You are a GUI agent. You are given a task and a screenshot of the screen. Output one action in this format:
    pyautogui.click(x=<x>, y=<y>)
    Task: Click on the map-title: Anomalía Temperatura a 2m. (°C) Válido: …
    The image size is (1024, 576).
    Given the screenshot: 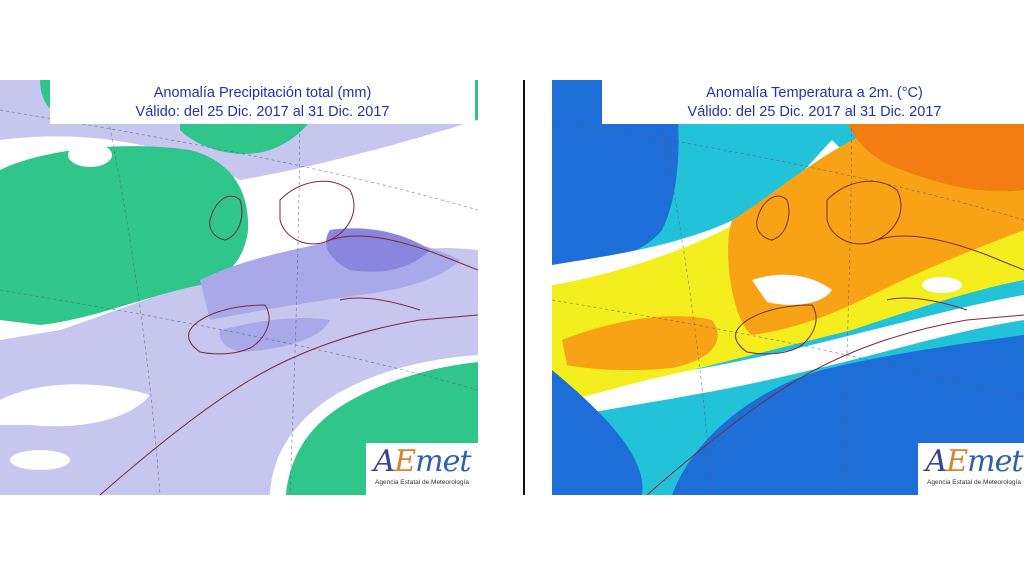 What is the action you would take?
    pyautogui.click(x=813, y=102)
    